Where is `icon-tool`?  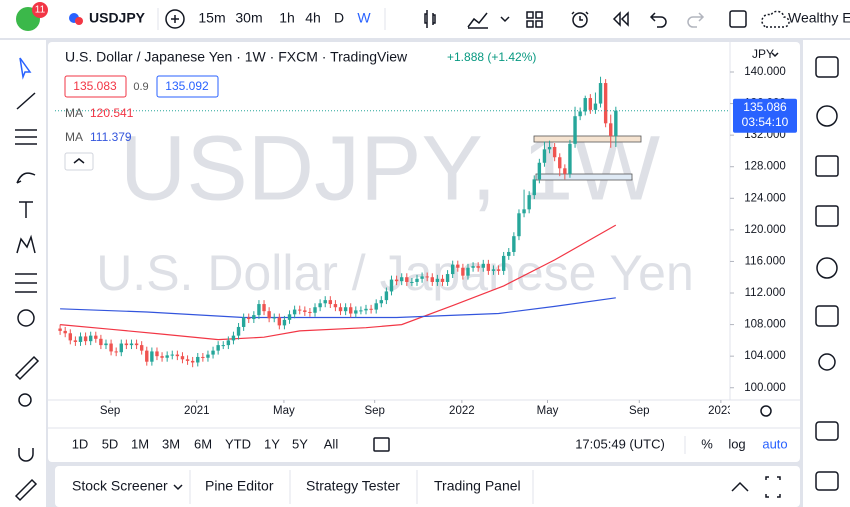
icon-tool is located at coordinates (26, 318).